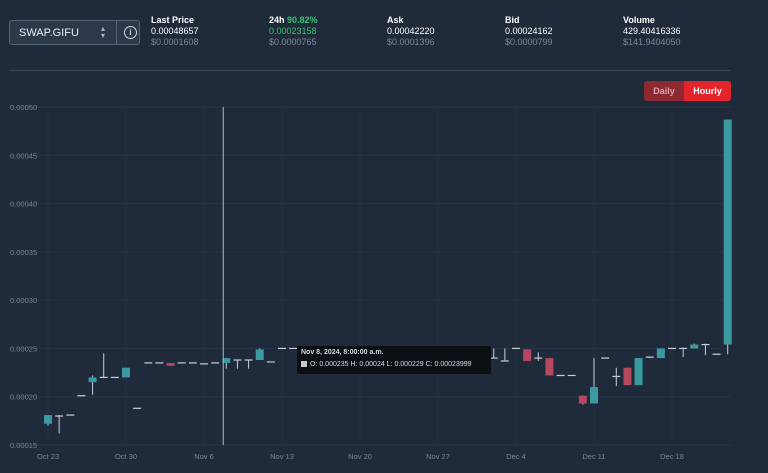 This screenshot has height=473, width=768. Describe the element at coordinates (664, 91) in the screenshot. I see `daily-toggle-button: Daily` at that location.